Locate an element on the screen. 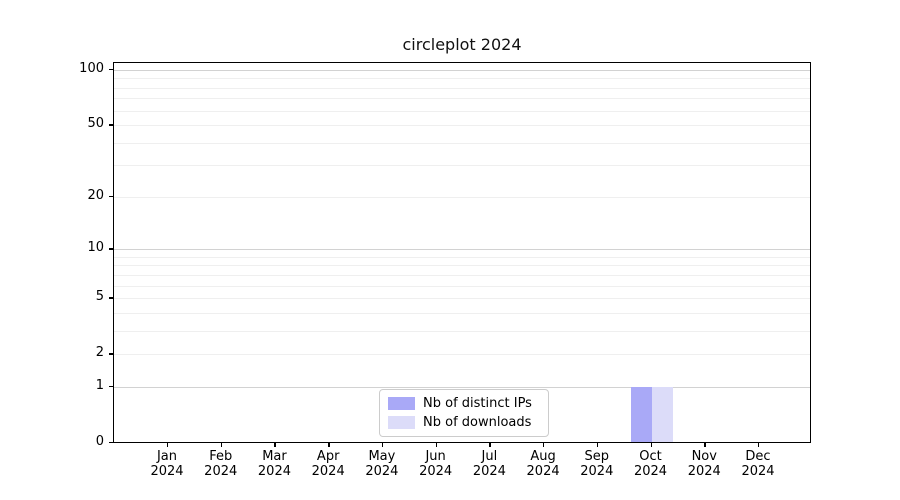 The image size is (900, 500). legend-entry: Nb of downloads is located at coordinates (464, 422).